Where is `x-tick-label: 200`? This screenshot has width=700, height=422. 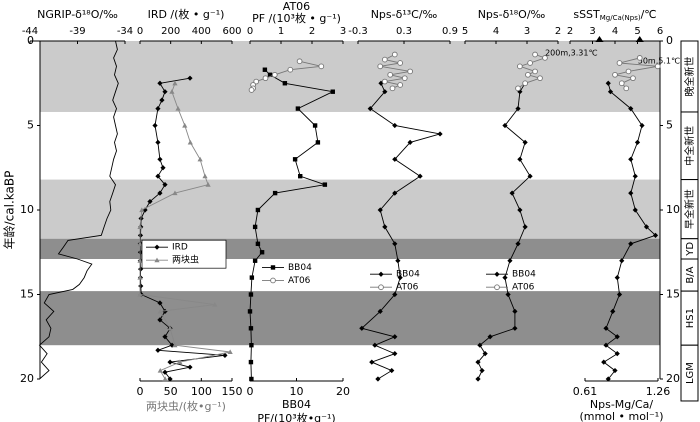
x-tick-label: 200 is located at coordinates (170, 31).